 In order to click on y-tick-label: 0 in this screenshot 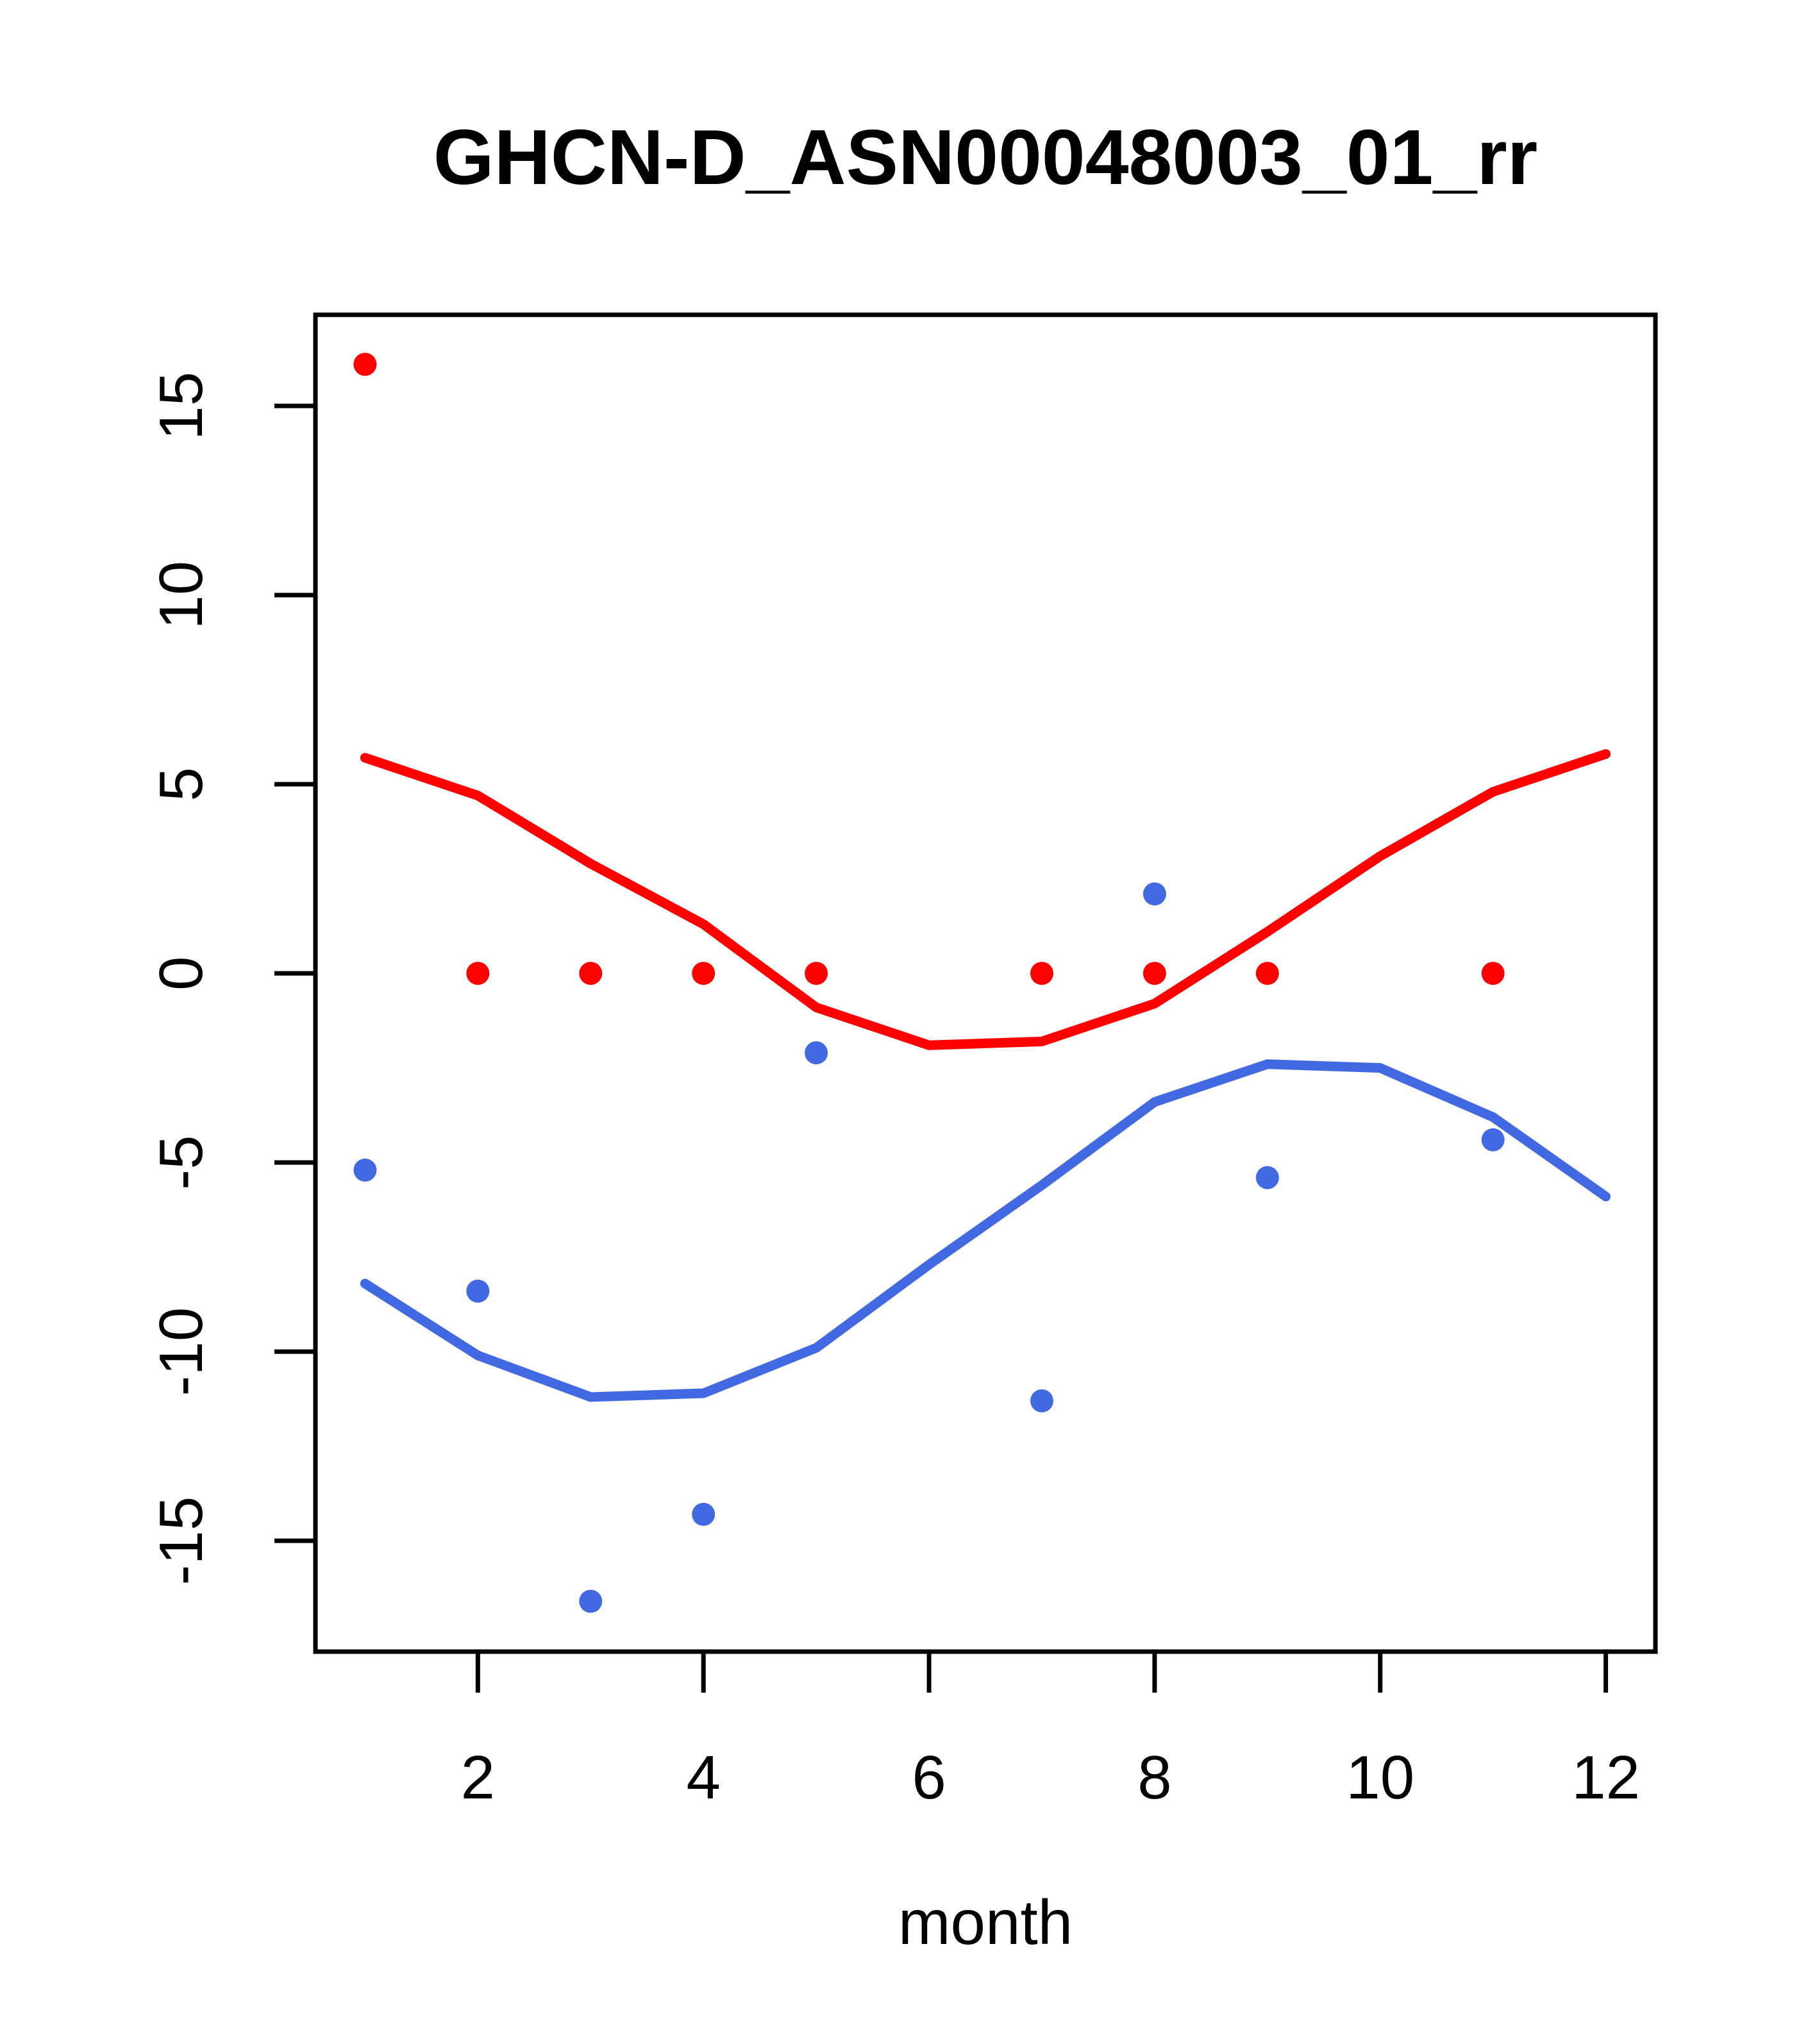, I will do `click(181, 973)`.